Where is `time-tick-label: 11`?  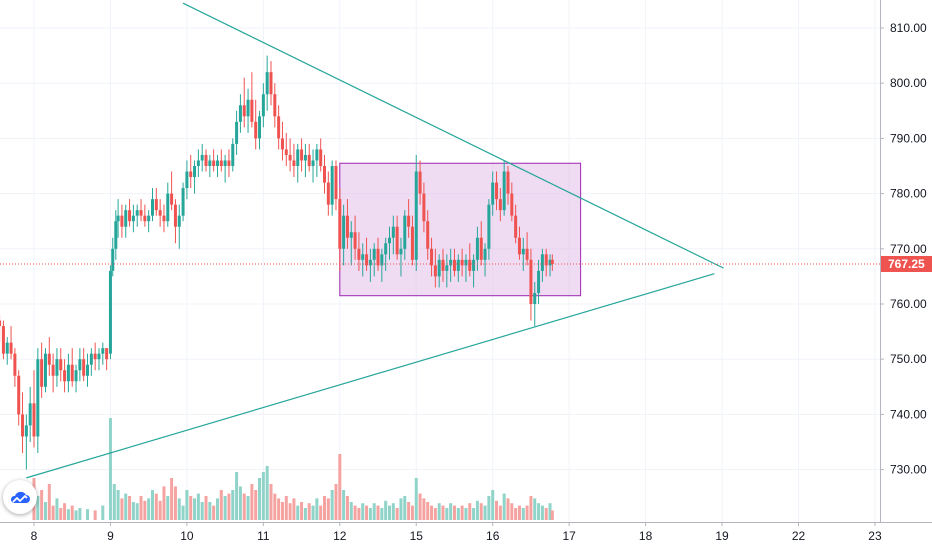
time-tick-label: 11 is located at coordinates (263, 536).